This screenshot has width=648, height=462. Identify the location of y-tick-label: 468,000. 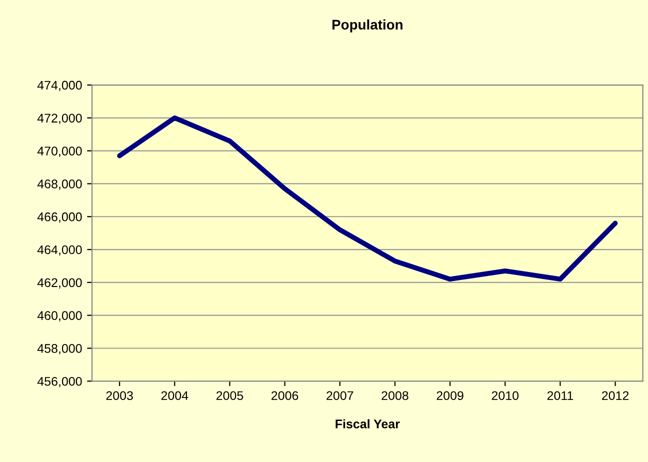
(59, 185).